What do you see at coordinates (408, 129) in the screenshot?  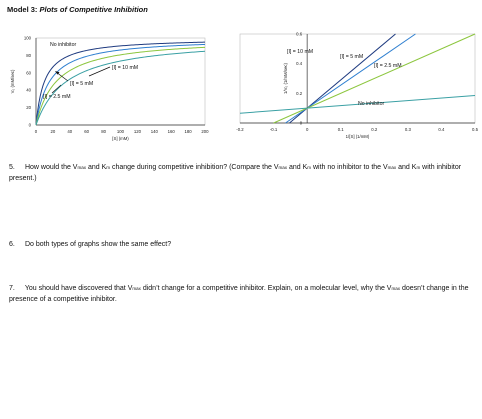 I see `x-tick-label: 0.3` at bounding box center [408, 129].